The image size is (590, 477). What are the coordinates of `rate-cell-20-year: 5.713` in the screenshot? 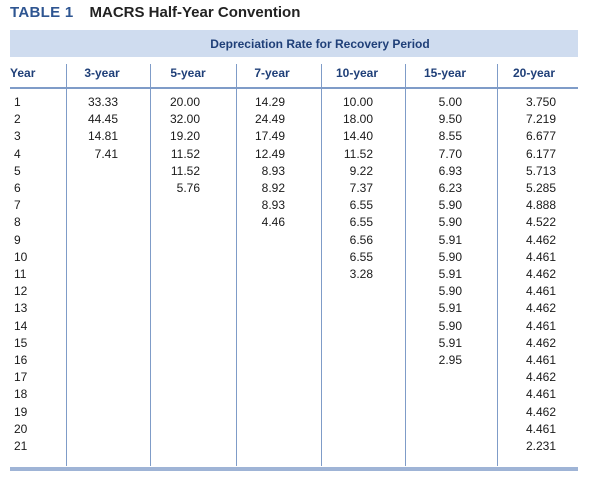 It's located at (540, 170).